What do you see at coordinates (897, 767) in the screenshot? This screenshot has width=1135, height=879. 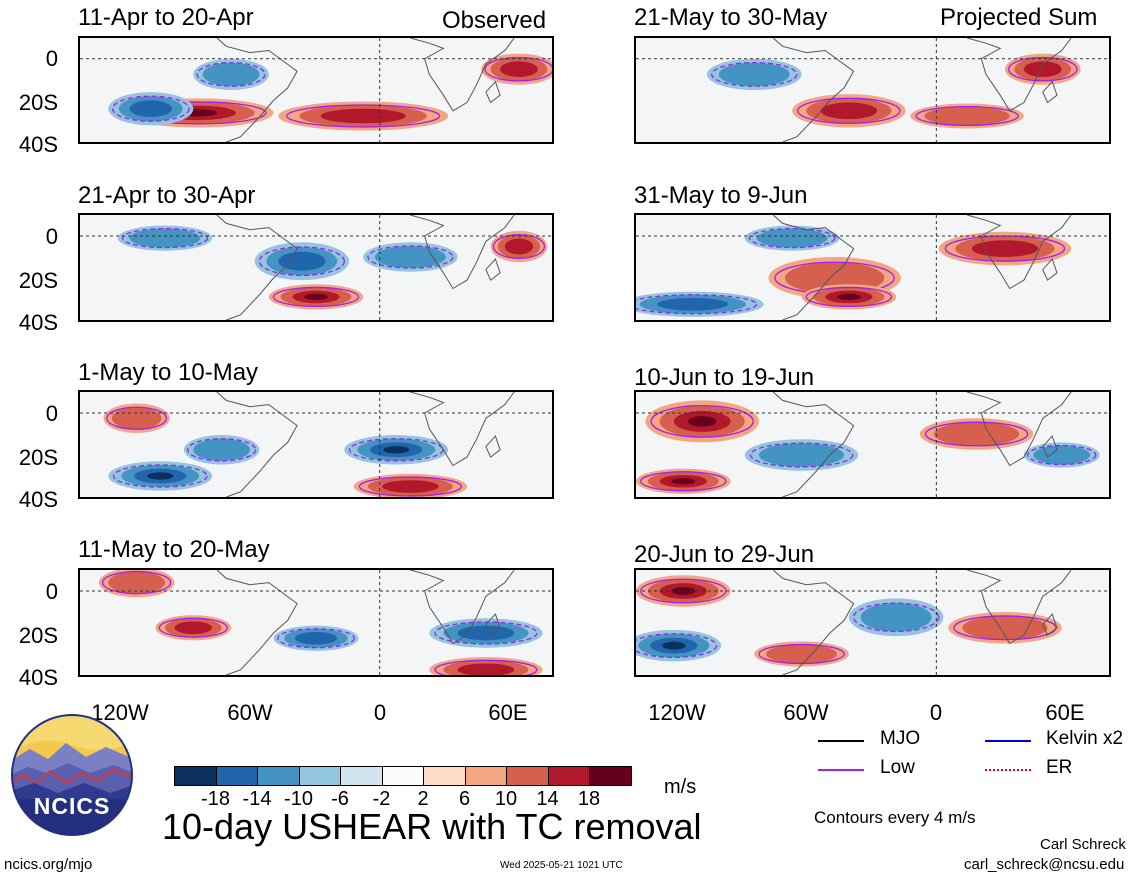 I see `legend-label-low: Low` at bounding box center [897, 767].